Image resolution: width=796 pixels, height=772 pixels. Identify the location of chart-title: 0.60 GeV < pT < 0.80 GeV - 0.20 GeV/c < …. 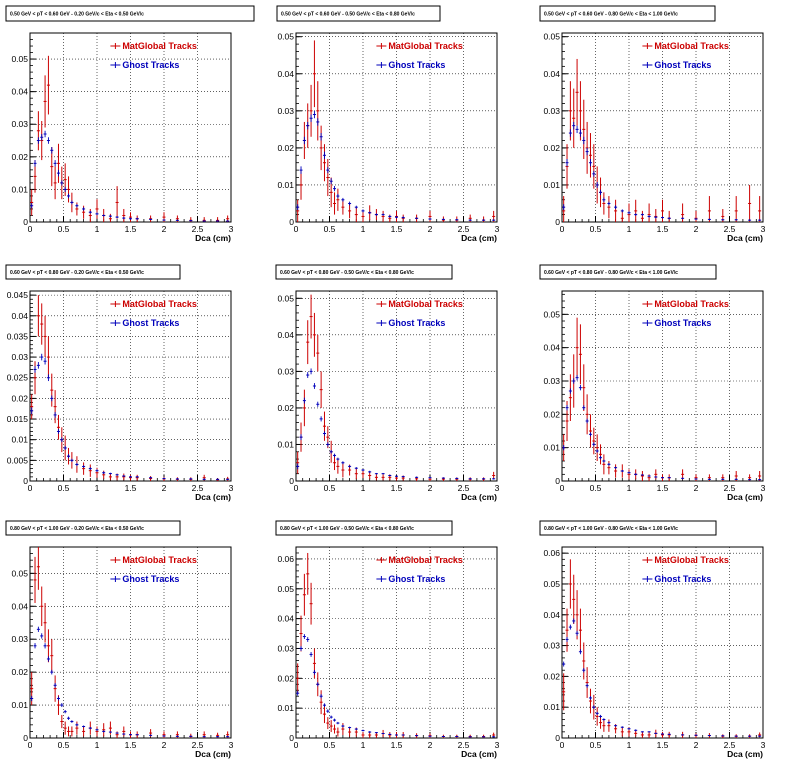
(77, 273).